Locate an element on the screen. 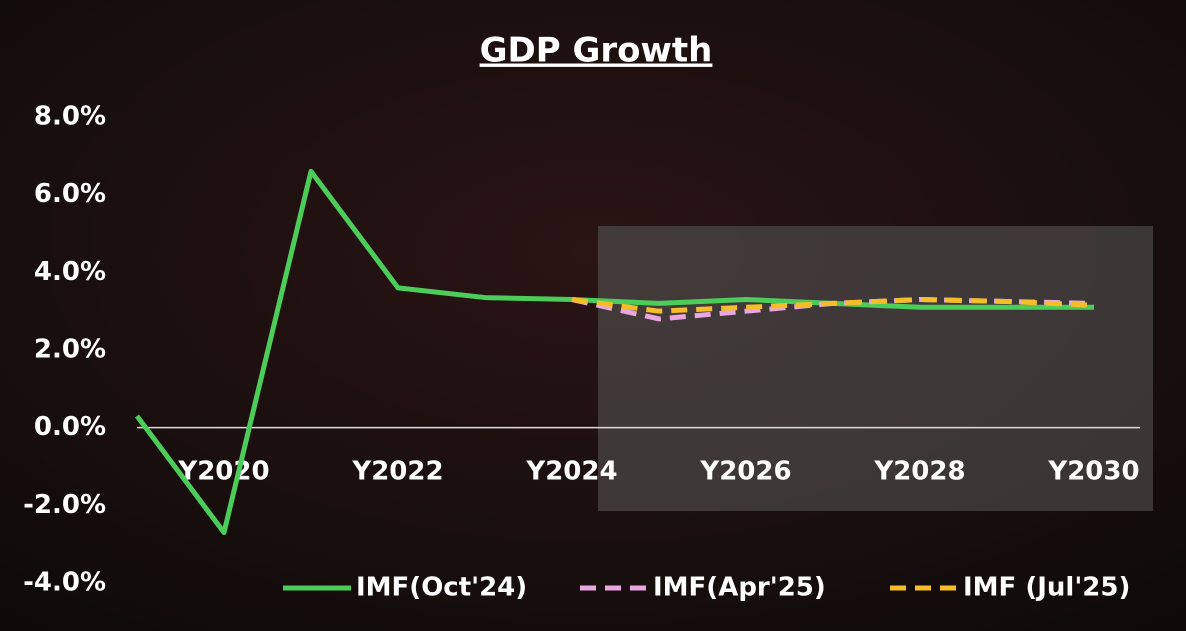  legend-label: IMF(Oct'24) is located at coordinates (441, 588).